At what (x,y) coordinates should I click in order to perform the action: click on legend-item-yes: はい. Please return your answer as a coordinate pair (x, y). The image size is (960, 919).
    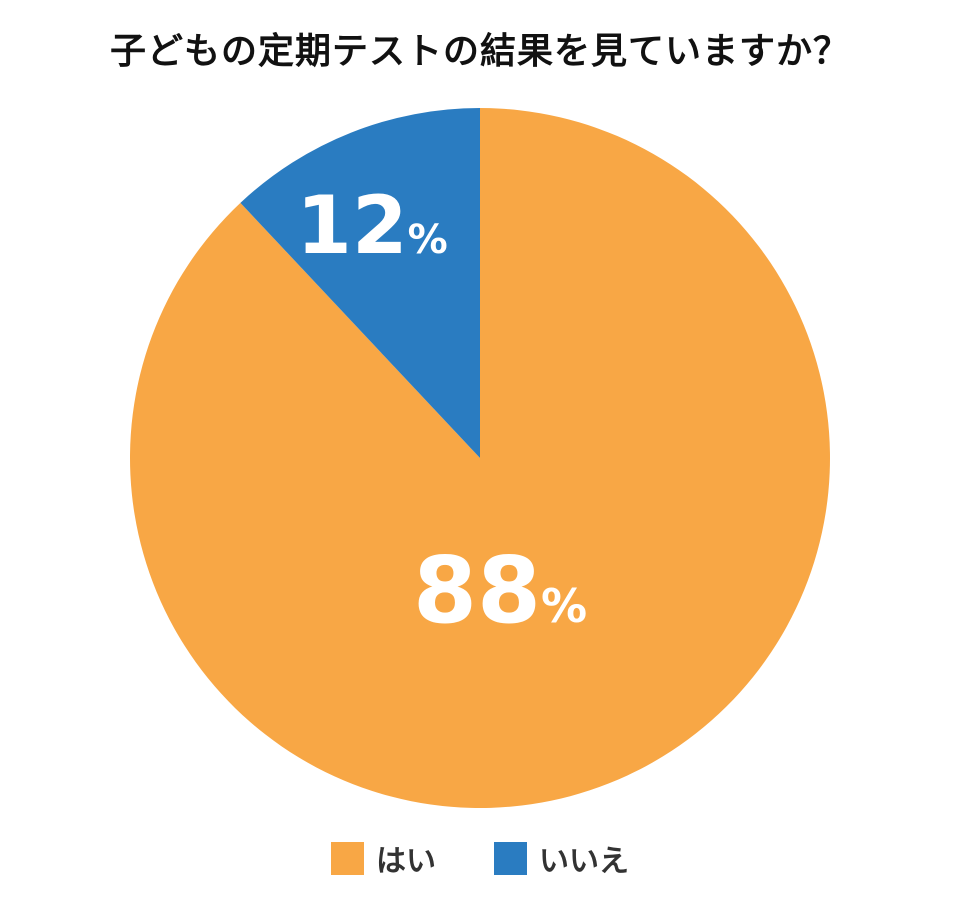
    Looking at the image, I should click on (383, 858).